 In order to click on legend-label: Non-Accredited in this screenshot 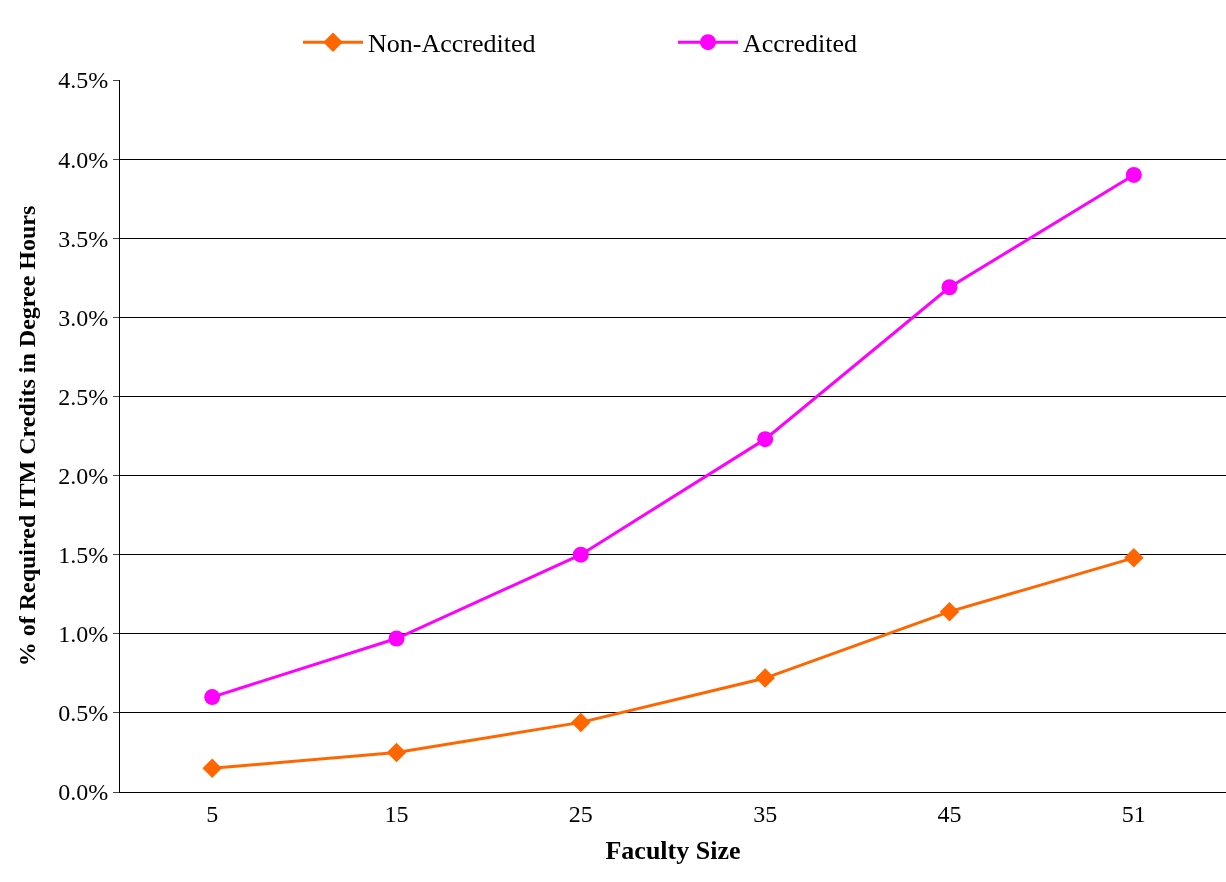, I will do `click(452, 44)`.